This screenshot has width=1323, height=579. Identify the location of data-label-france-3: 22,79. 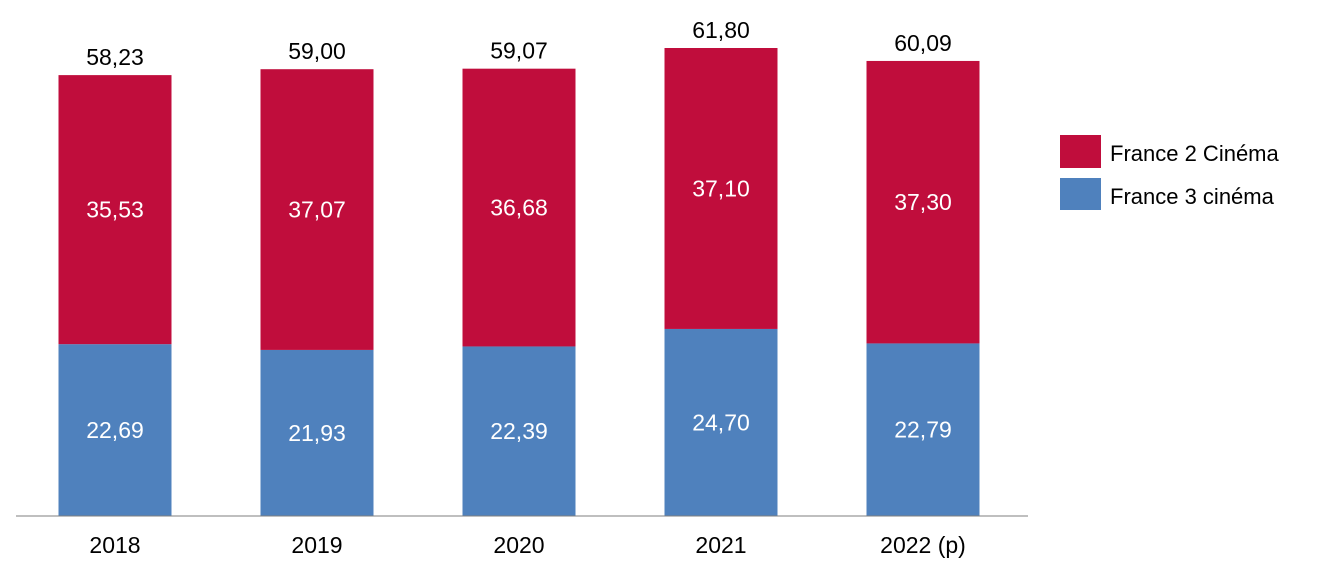
(923, 430).